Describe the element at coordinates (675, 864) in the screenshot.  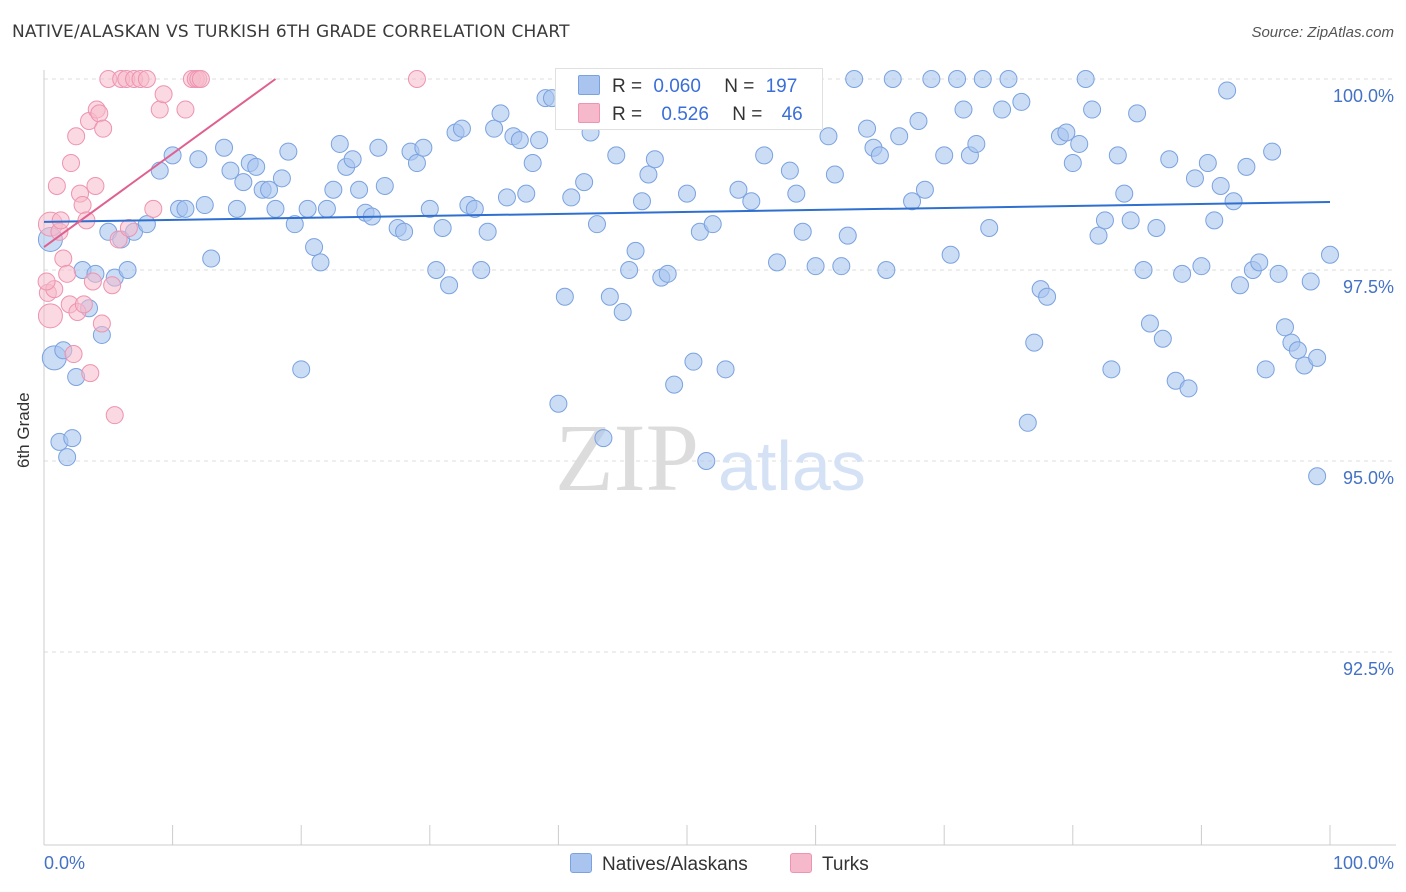
I see `legend-label: Natives/Alaskans` at that location.